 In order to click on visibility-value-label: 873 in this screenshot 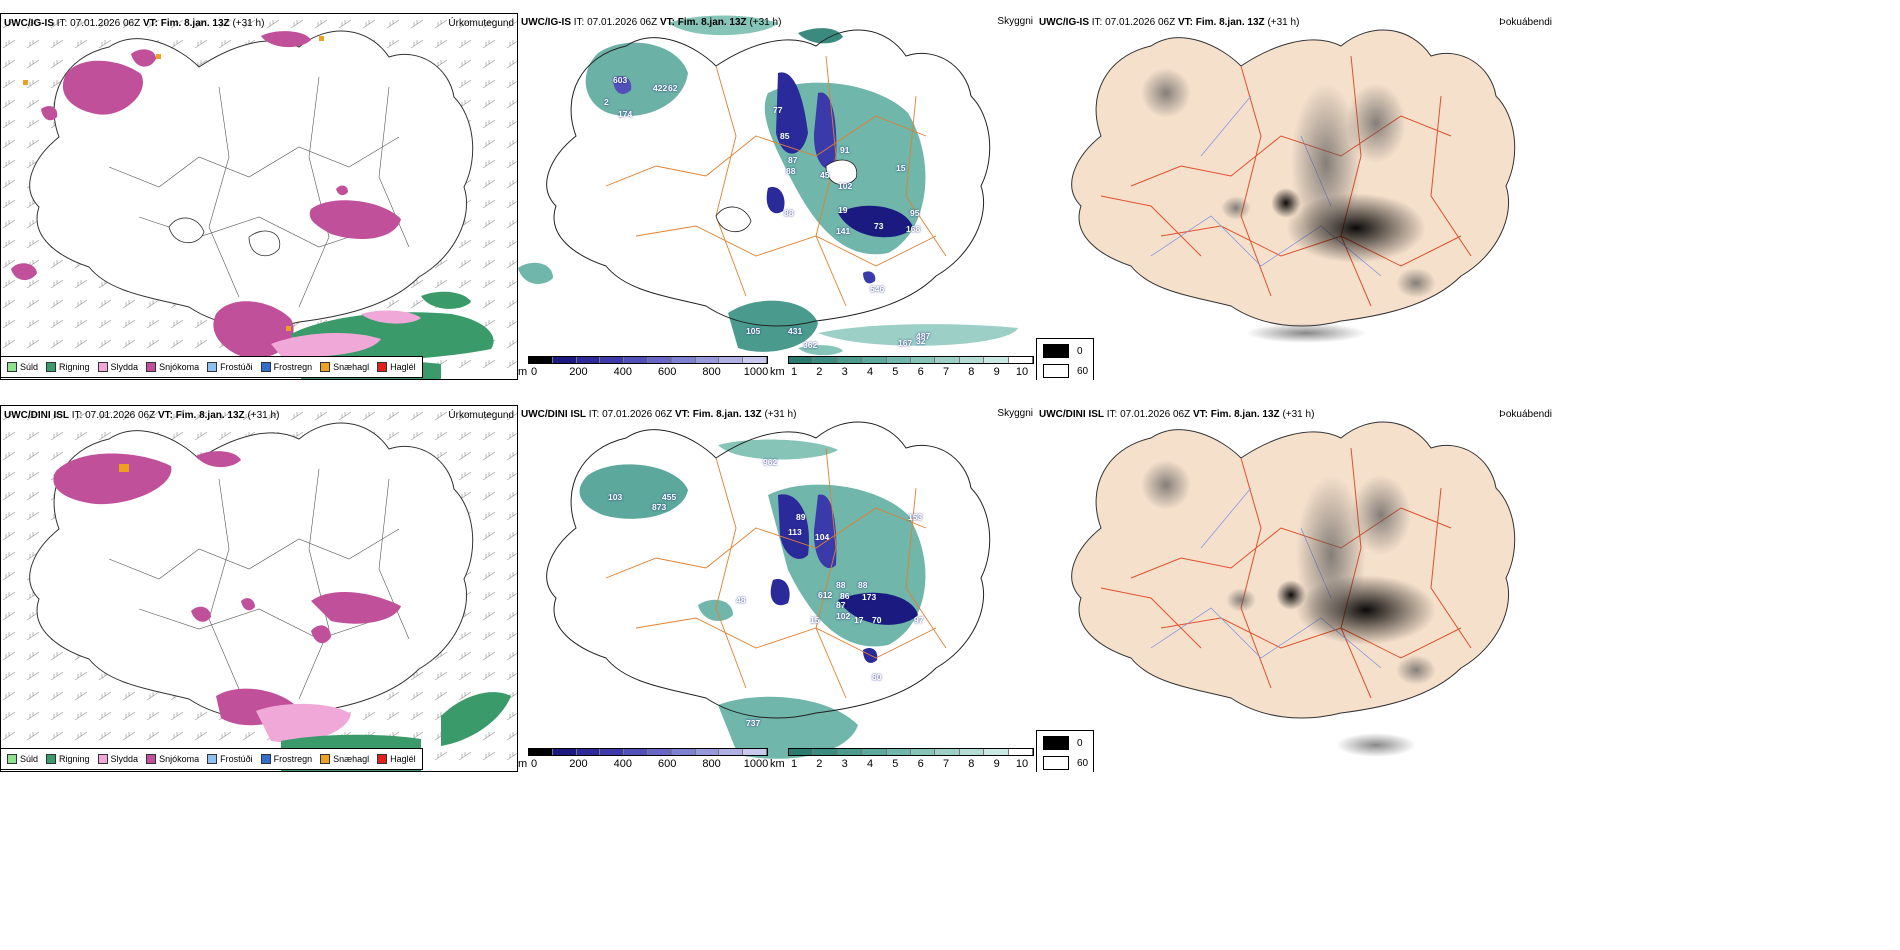, I will do `click(659, 507)`.